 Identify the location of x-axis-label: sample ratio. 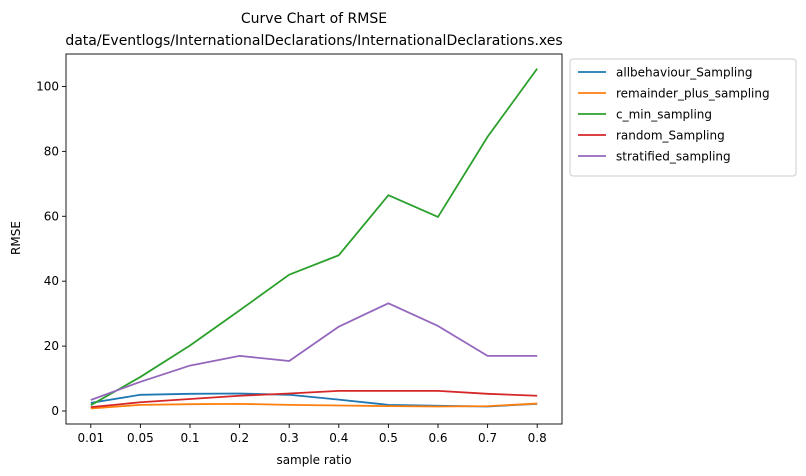
(313, 460).